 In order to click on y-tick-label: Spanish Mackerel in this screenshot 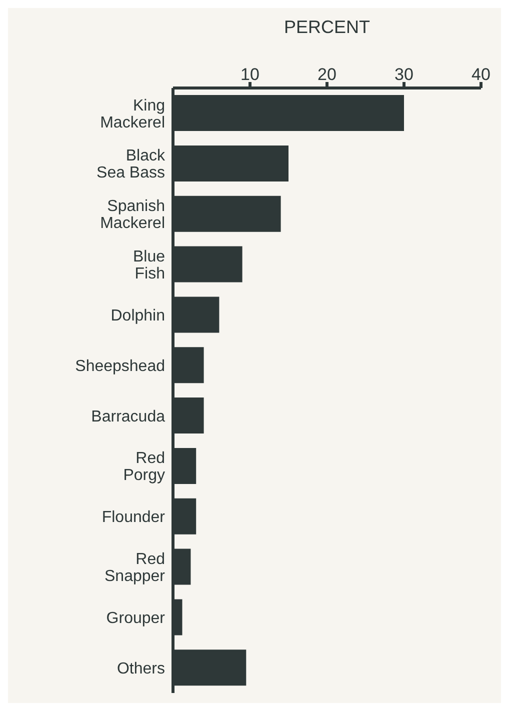, I will do `click(132, 215)`.